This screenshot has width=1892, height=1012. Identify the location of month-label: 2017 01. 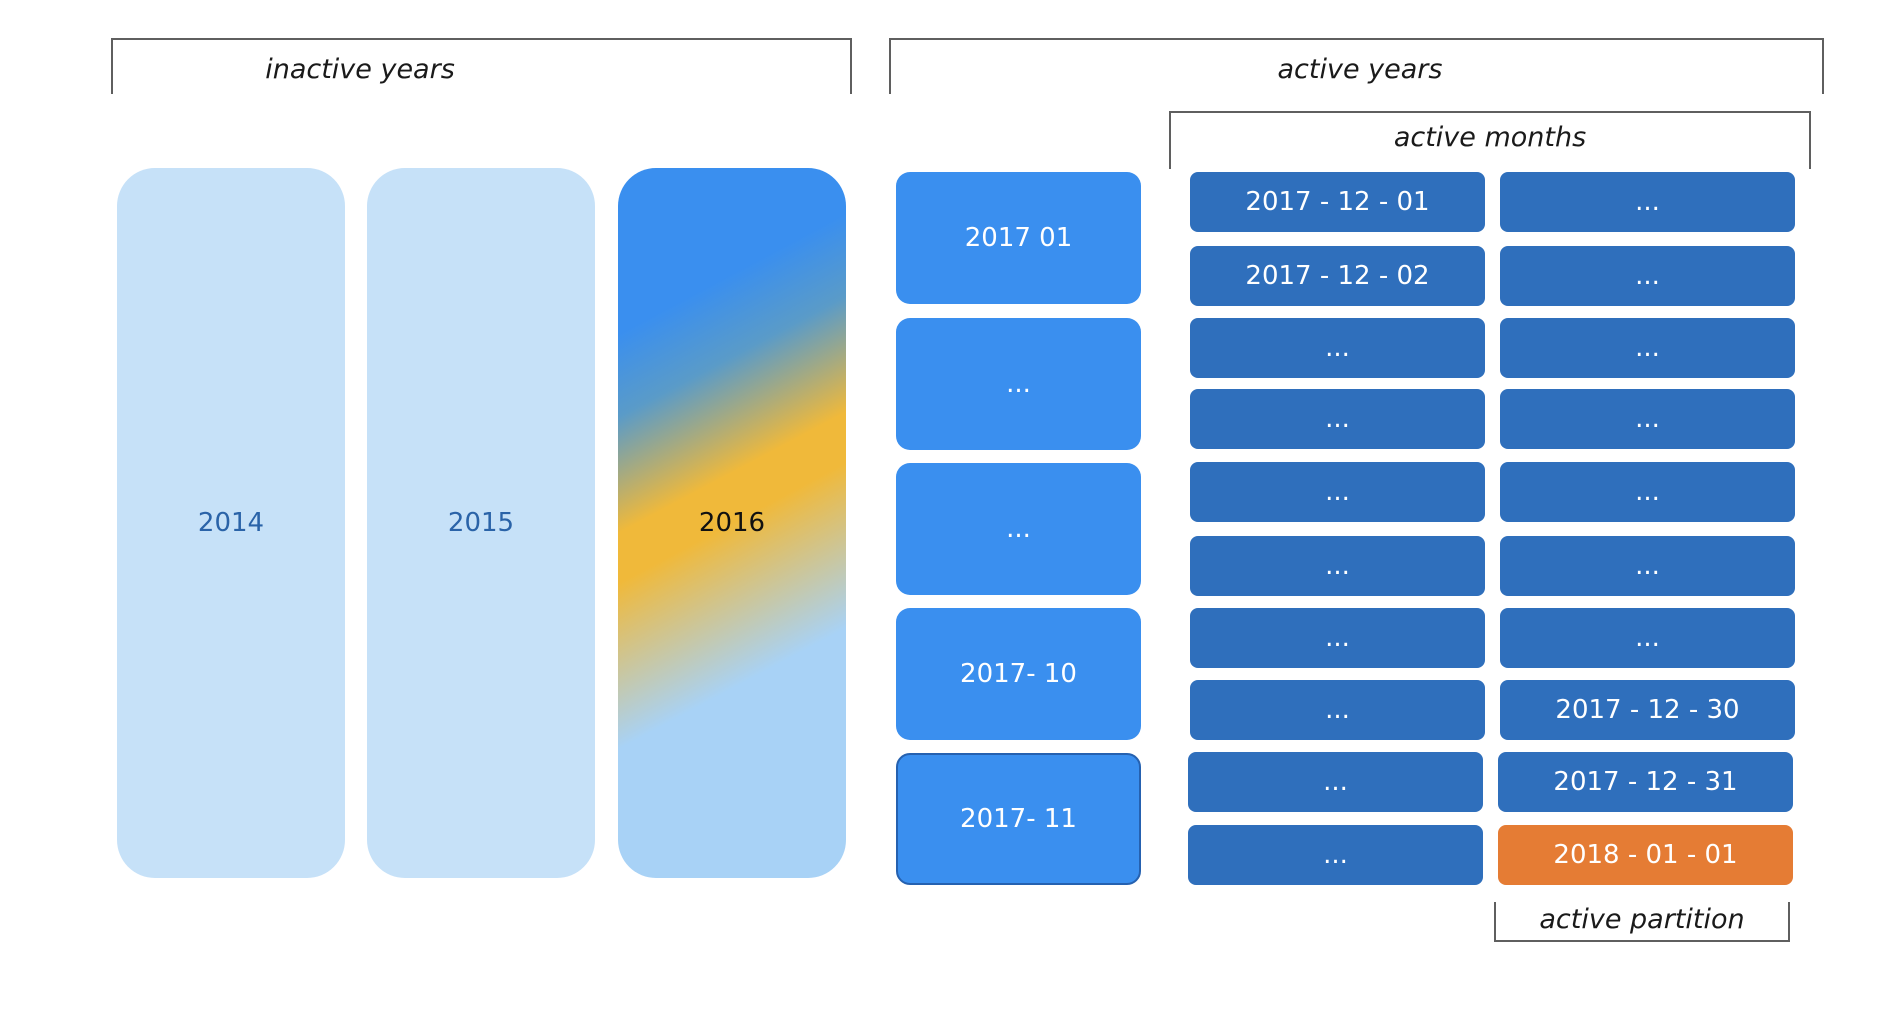
(1018, 238).